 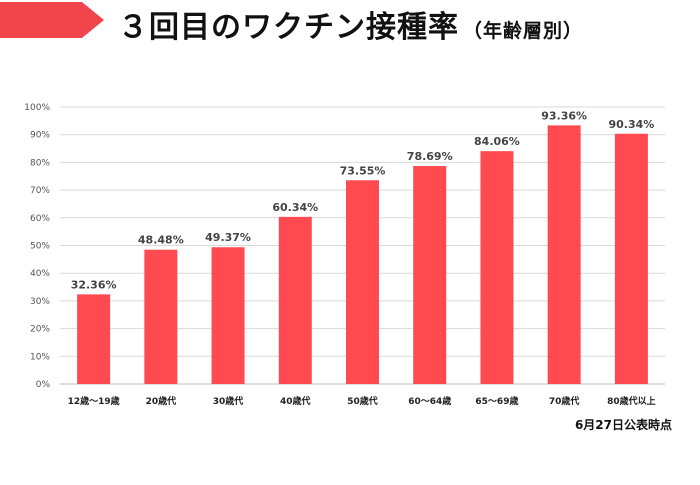 I want to click on x-tick-label: 20歳代, so click(x=161, y=401).